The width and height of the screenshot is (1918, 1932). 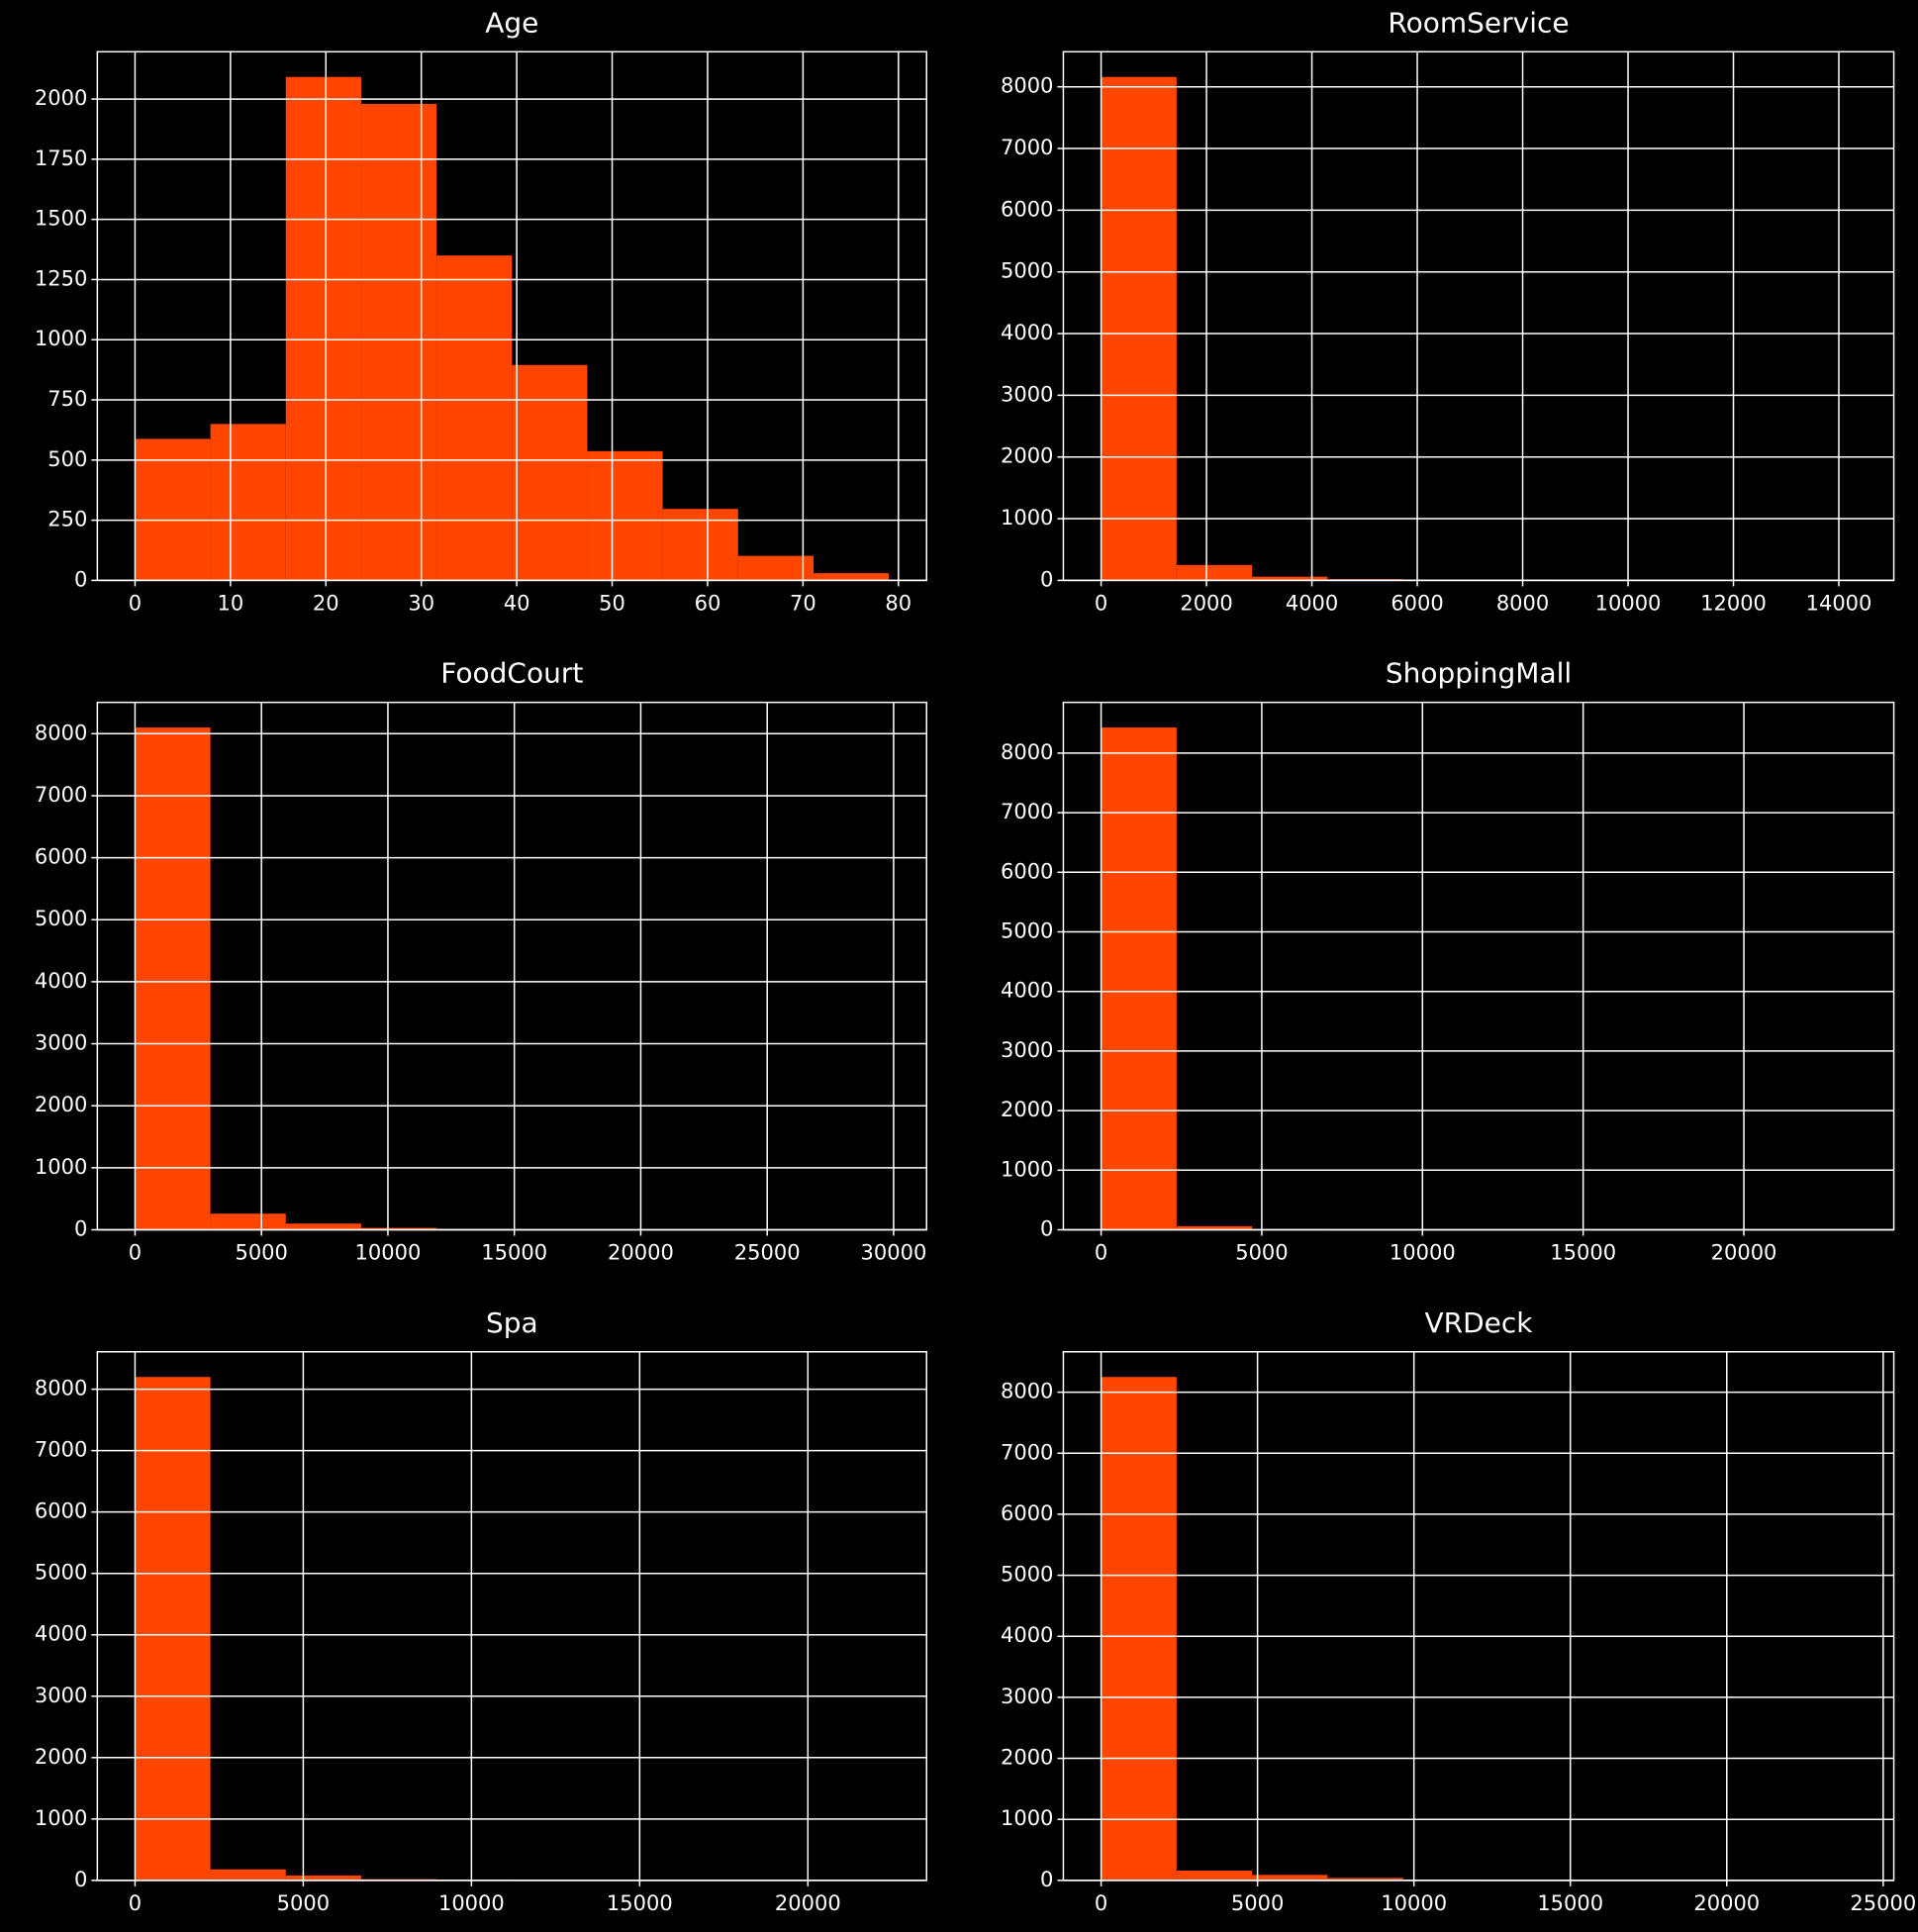 What do you see at coordinates (61, 158) in the screenshot?
I see `y-tick-label: 1750` at bounding box center [61, 158].